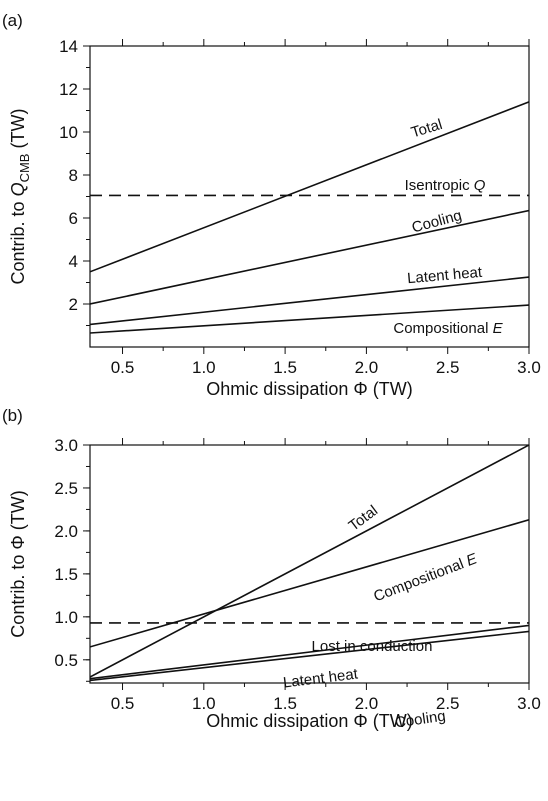 This screenshot has width=548, height=801. What do you see at coordinates (12, 415) in the screenshot?
I see `panel-label: (b)` at bounding box center [12, 415].